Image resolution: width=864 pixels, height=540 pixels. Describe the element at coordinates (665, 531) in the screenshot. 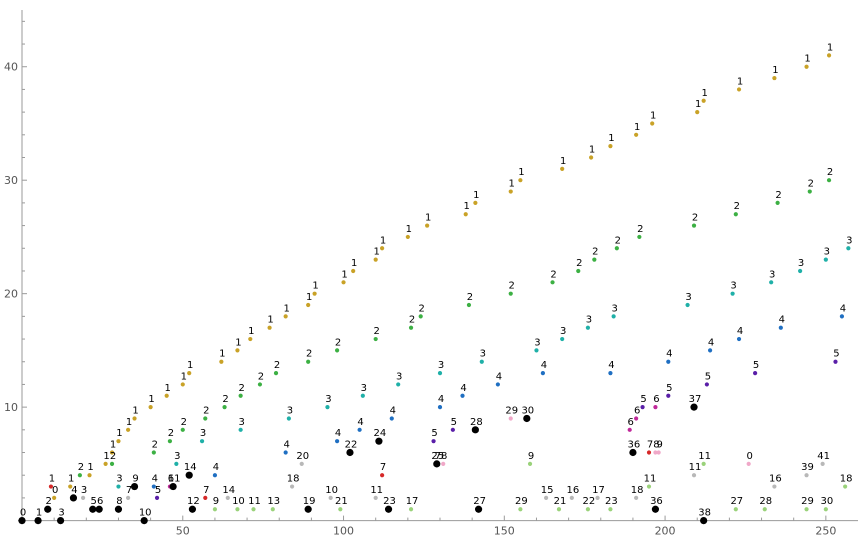

I see `x-tick-label: 200` at that location.